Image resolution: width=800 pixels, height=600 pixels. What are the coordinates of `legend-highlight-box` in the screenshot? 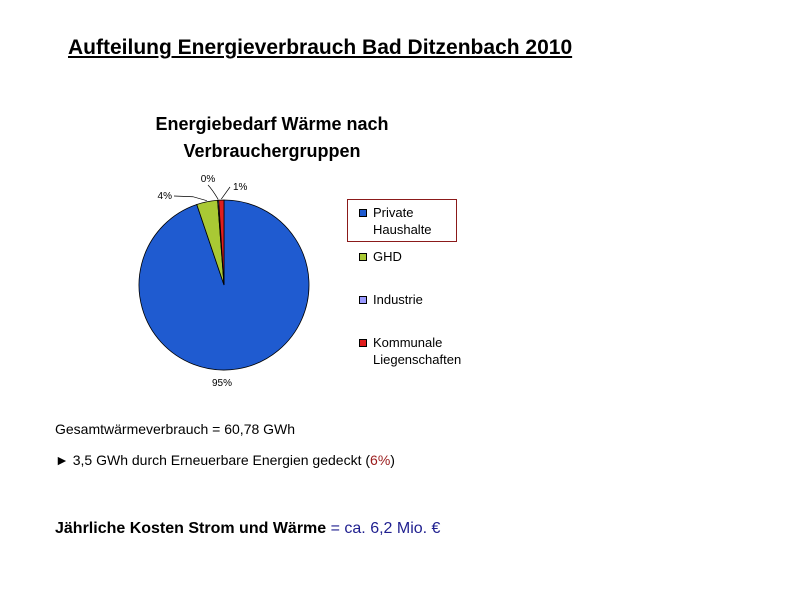 It's located at (402, 220).